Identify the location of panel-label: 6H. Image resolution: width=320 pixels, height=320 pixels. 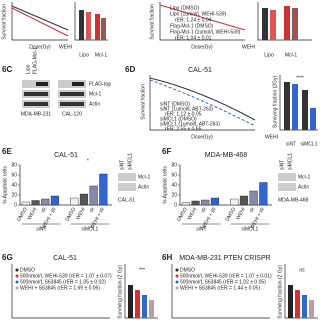
(167, 257).